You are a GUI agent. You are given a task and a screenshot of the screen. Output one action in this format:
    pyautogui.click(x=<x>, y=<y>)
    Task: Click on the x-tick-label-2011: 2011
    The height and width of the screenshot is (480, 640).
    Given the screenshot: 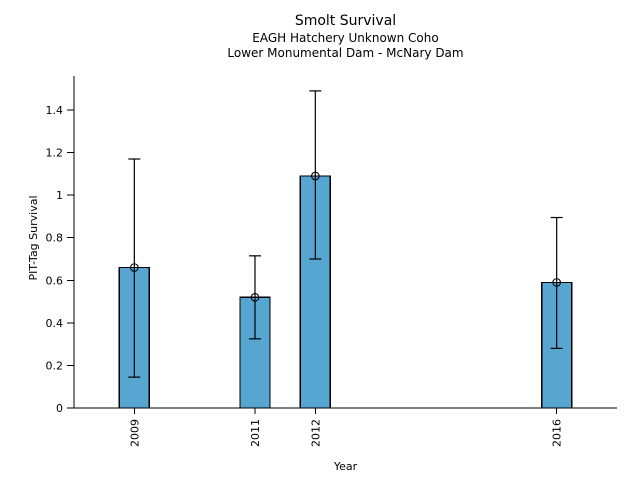 What is the action you would take?
    pyautogui.click(x=255, y=433)
    